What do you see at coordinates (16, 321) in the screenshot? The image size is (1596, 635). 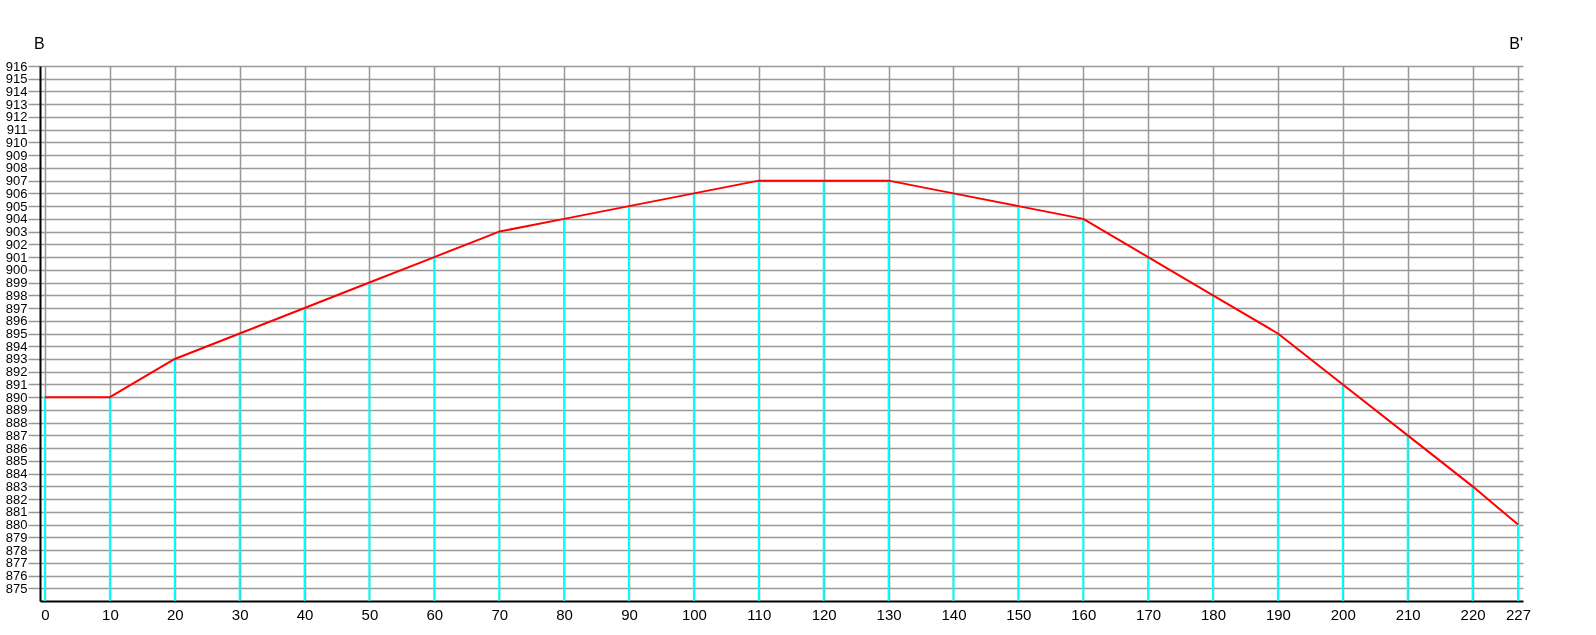 I see `y-tick-label: 896` at bounding box center [16, 321].